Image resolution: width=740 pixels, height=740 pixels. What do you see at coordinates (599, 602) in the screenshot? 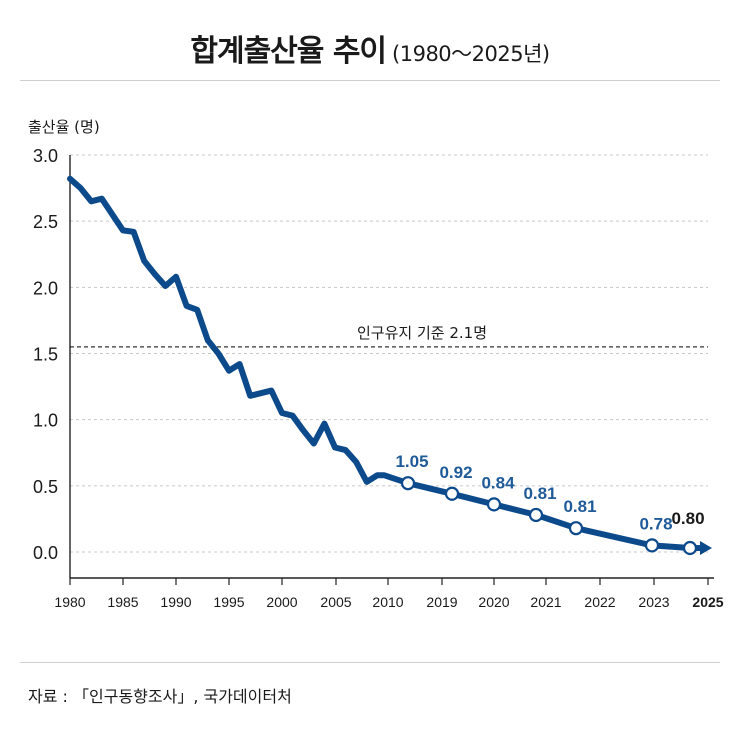
I see `x-tick-label-2022: 2022` at bounding box center [599, 602].